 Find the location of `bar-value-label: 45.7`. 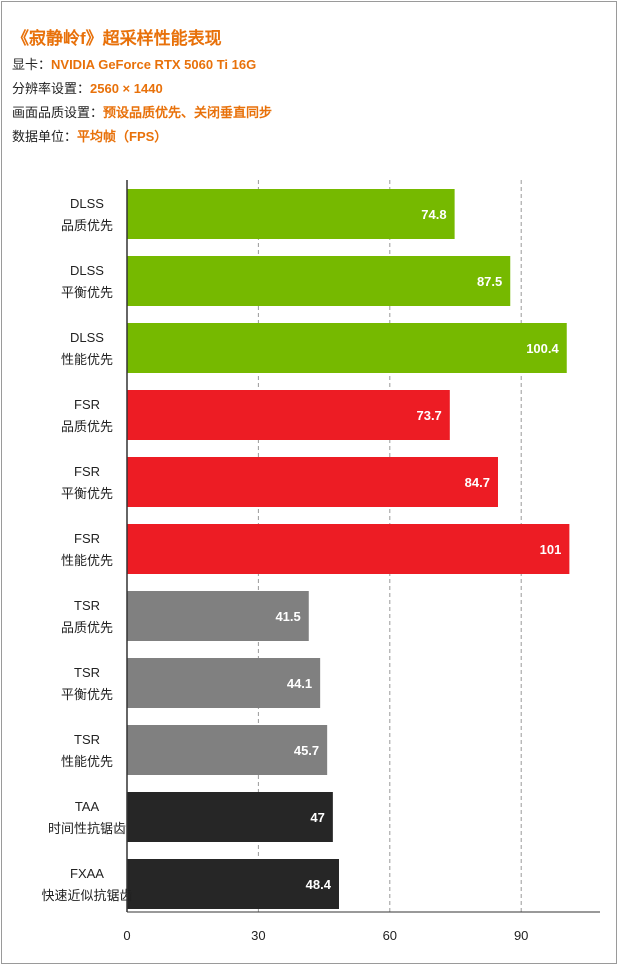

bar-value-label: 45.7 is located at coordinates (306, 750).